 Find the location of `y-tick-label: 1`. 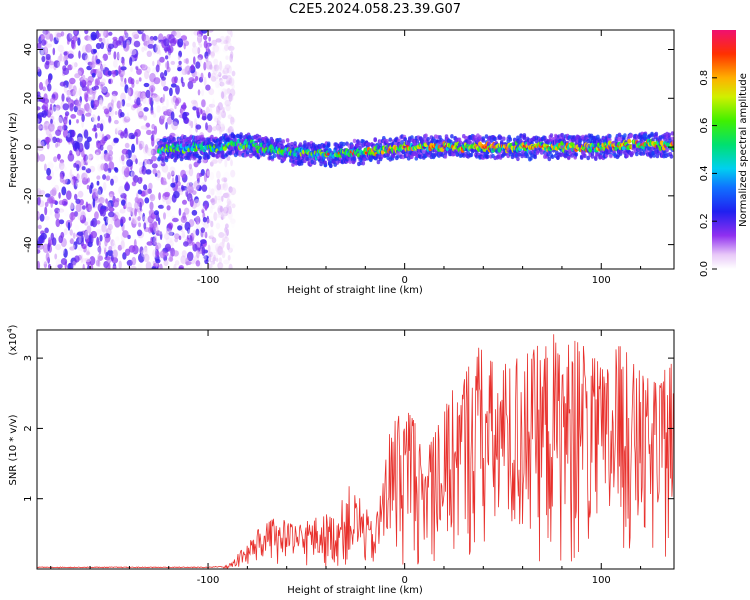

y-tick-label: 1 is located at coordinates (28, 499).